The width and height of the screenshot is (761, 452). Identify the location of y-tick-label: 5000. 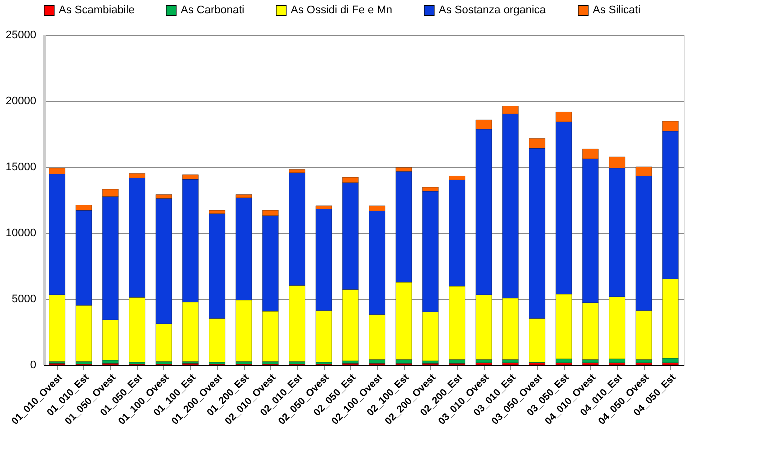
(24, 300).